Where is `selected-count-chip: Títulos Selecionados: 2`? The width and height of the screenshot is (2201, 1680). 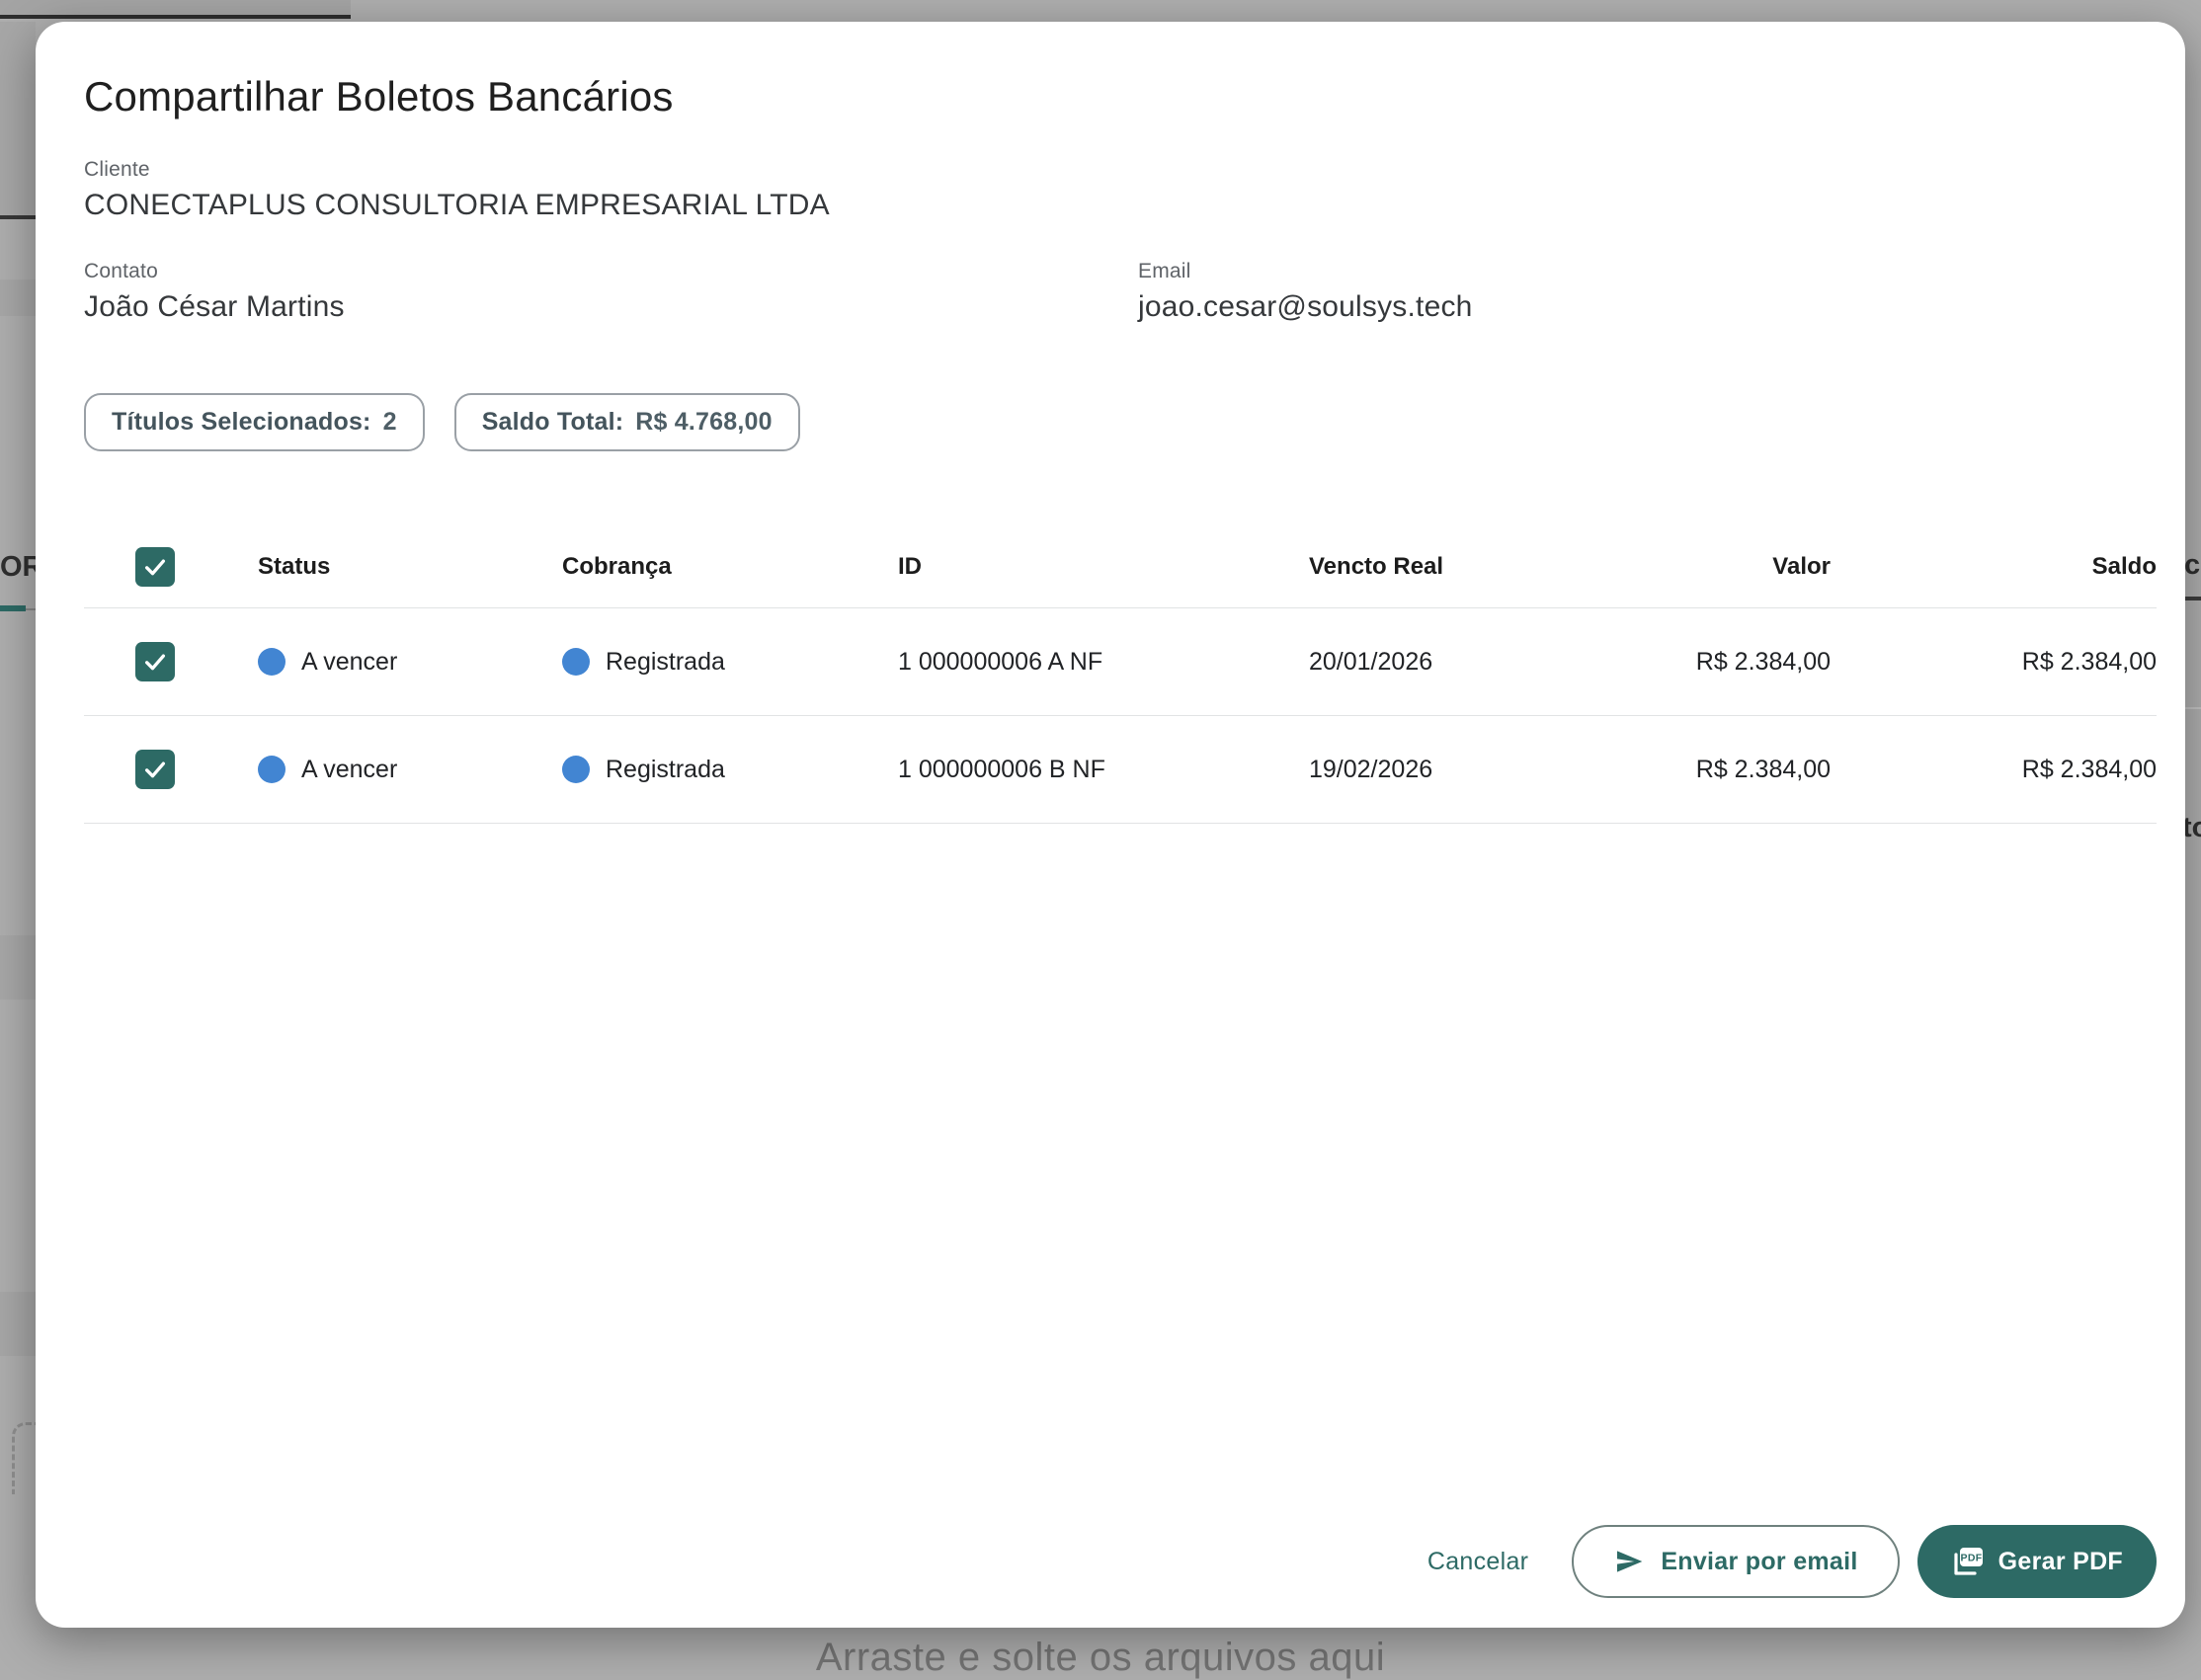 selected-count-chip: Títulos Selecionados: 2 is located at coordinates (255, 422).